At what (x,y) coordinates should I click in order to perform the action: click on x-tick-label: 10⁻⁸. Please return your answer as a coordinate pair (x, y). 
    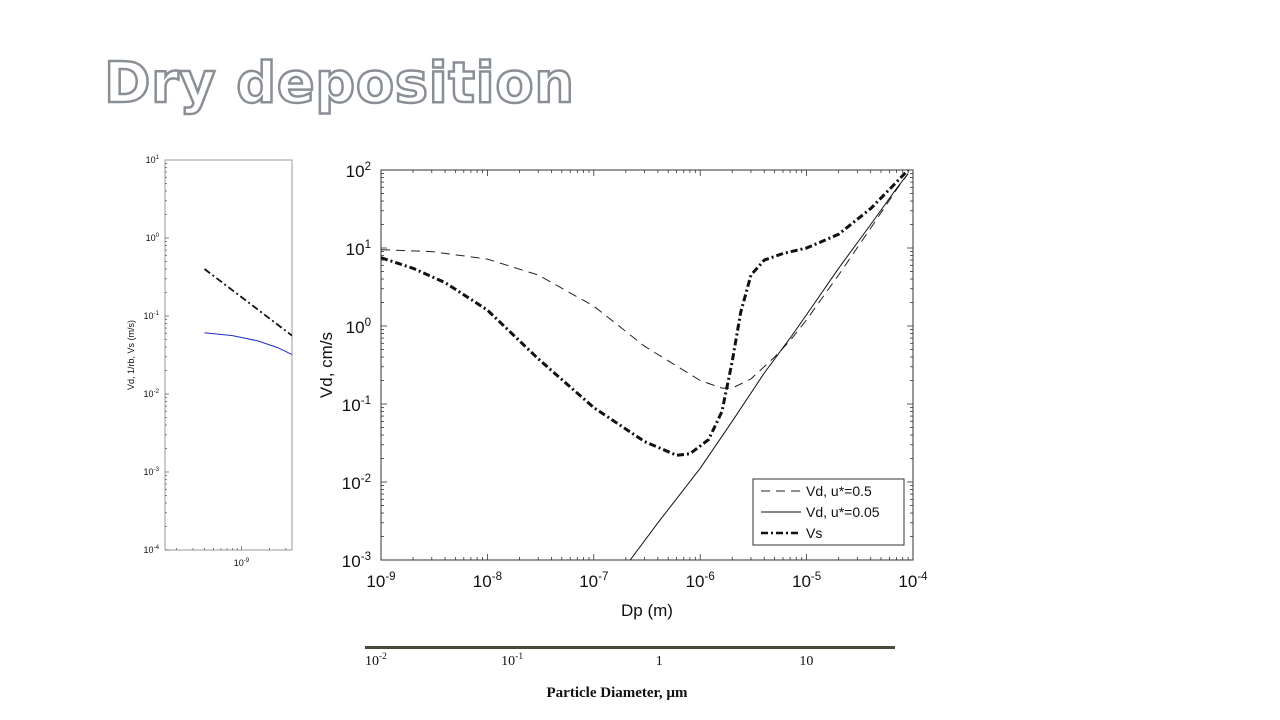
    Looking at the image, I should click on (487, 581).